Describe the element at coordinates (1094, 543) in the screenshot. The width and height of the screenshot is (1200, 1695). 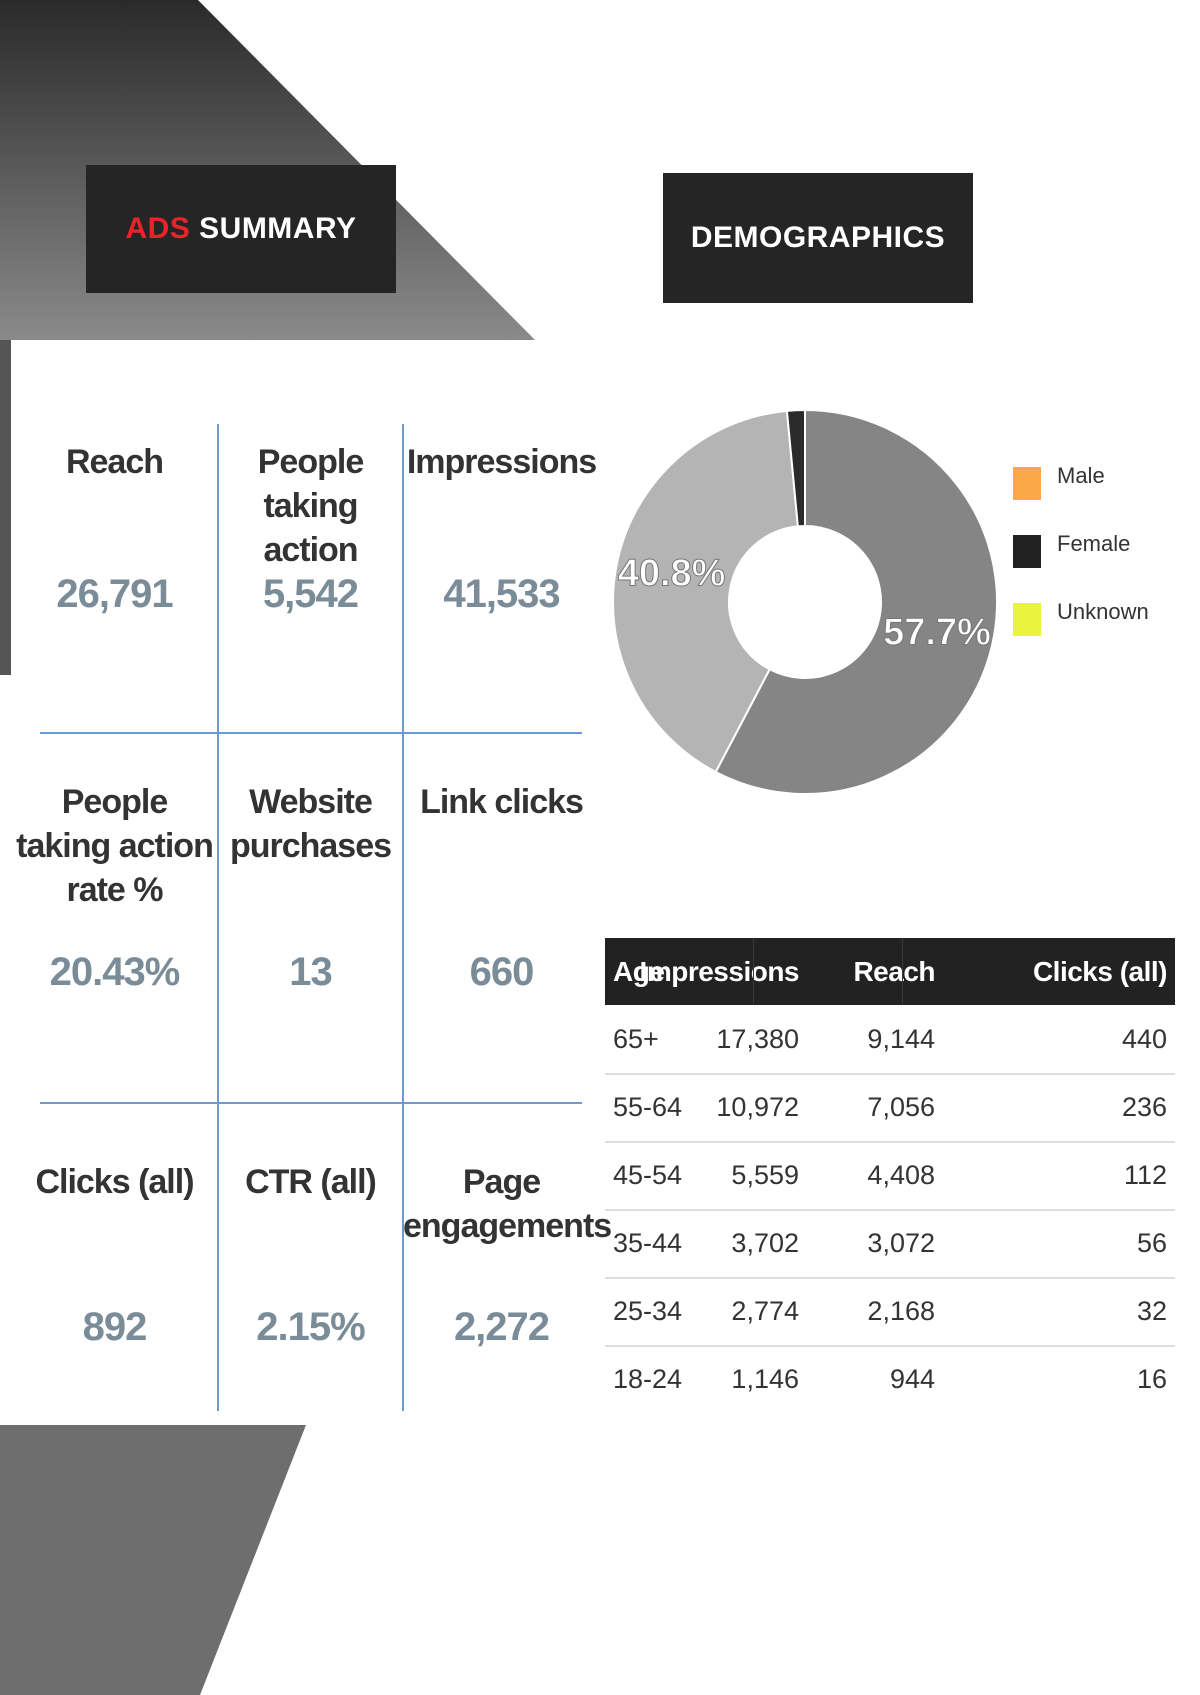
I see `legend-label: Female` at that location.